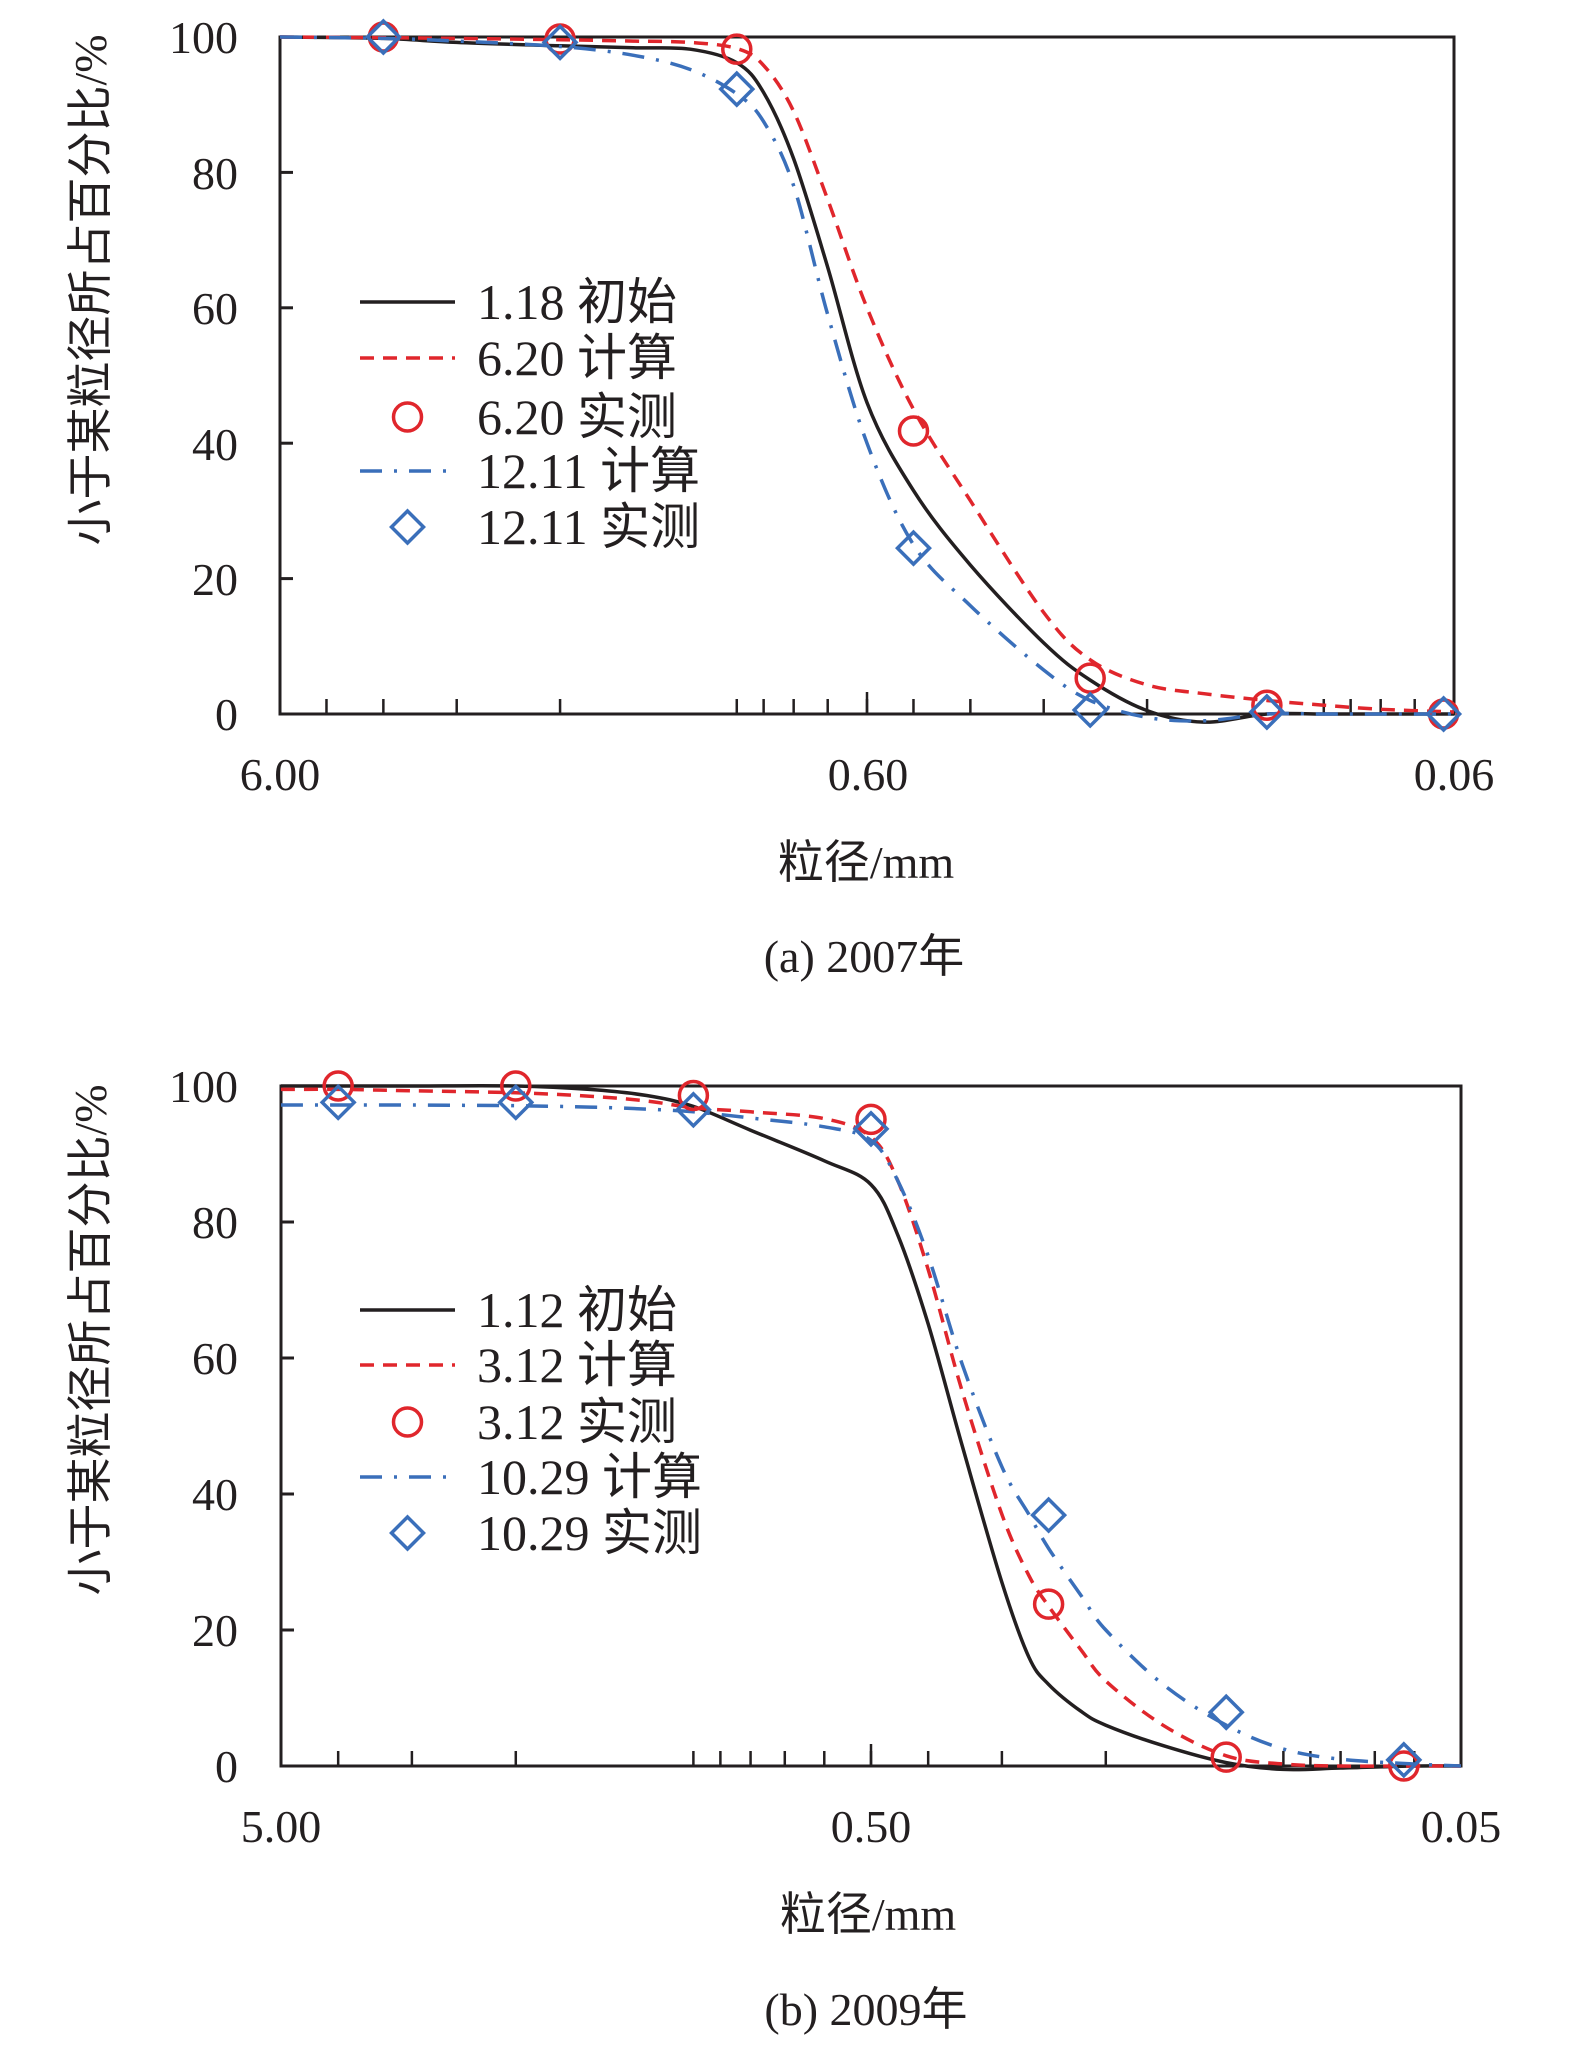 The height and width of the screenshot is (2049, 1575). I want to click on x-tick-label: 0.05, so click(1461, 1826).